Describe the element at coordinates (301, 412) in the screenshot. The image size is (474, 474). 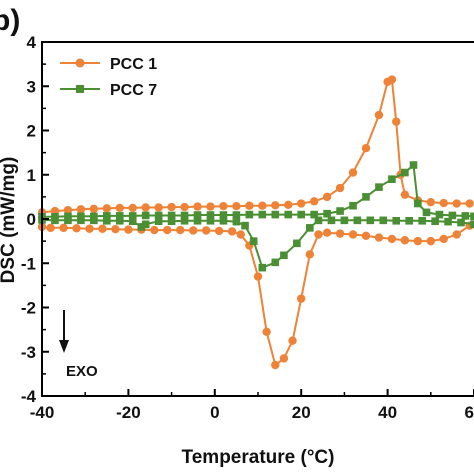
I see `x-tick-label: 20` at that location.